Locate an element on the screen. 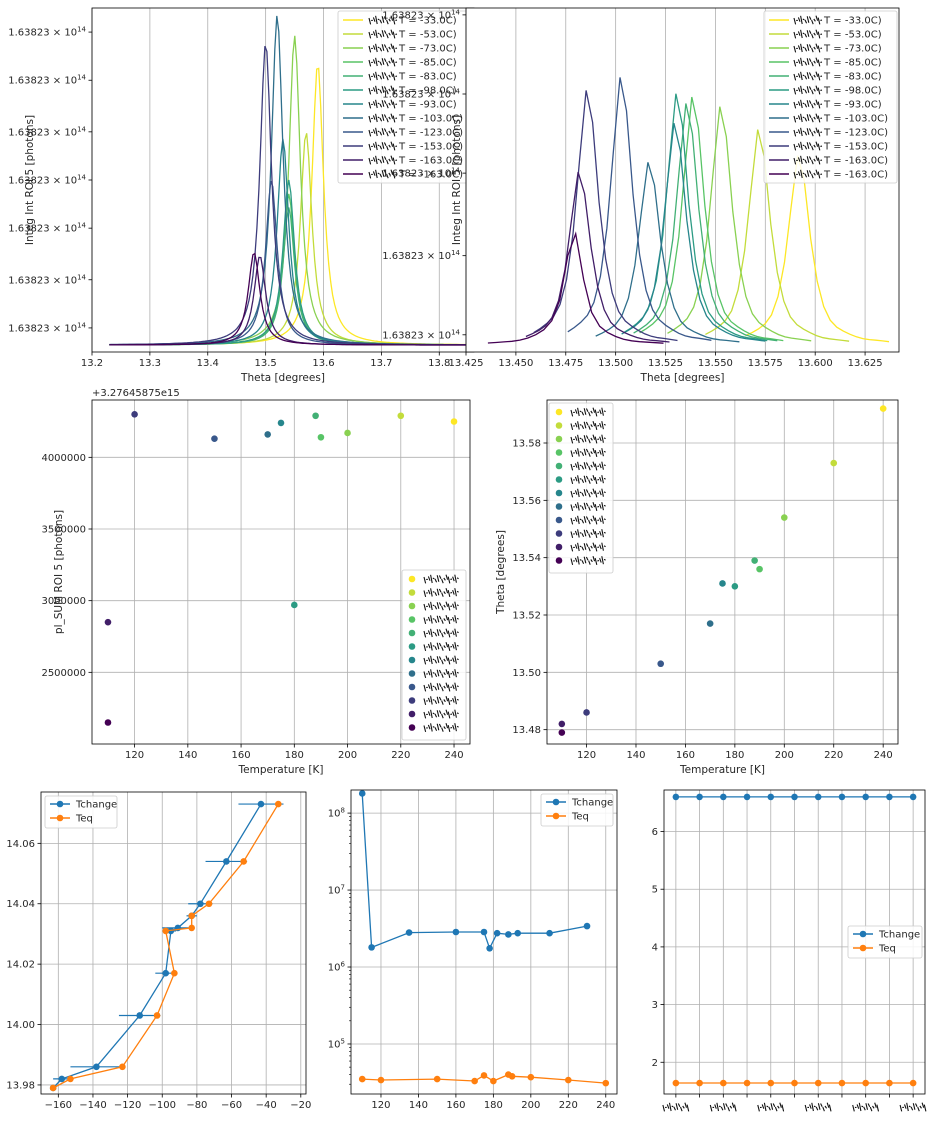 This screenshot has width=941, height=1122. x-tick-redaction is located at coordinates (723, 1107).